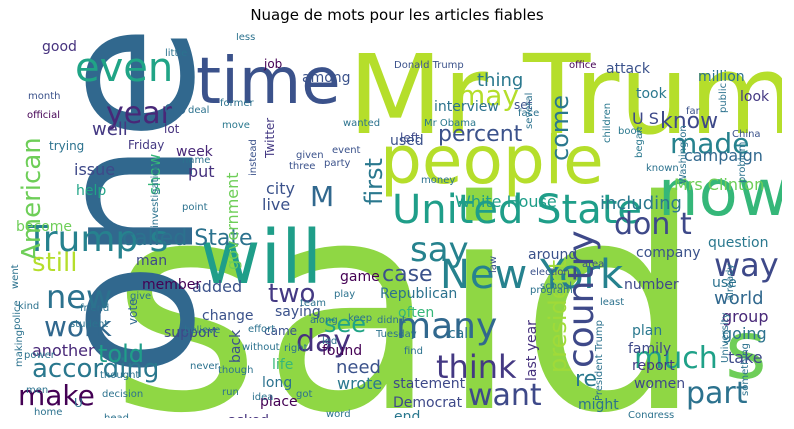 The image size is (794, 429). What do you see at coordinates (342, 351) in the screenshot?
I see `word-found: found` at bounding box center [342, 351].